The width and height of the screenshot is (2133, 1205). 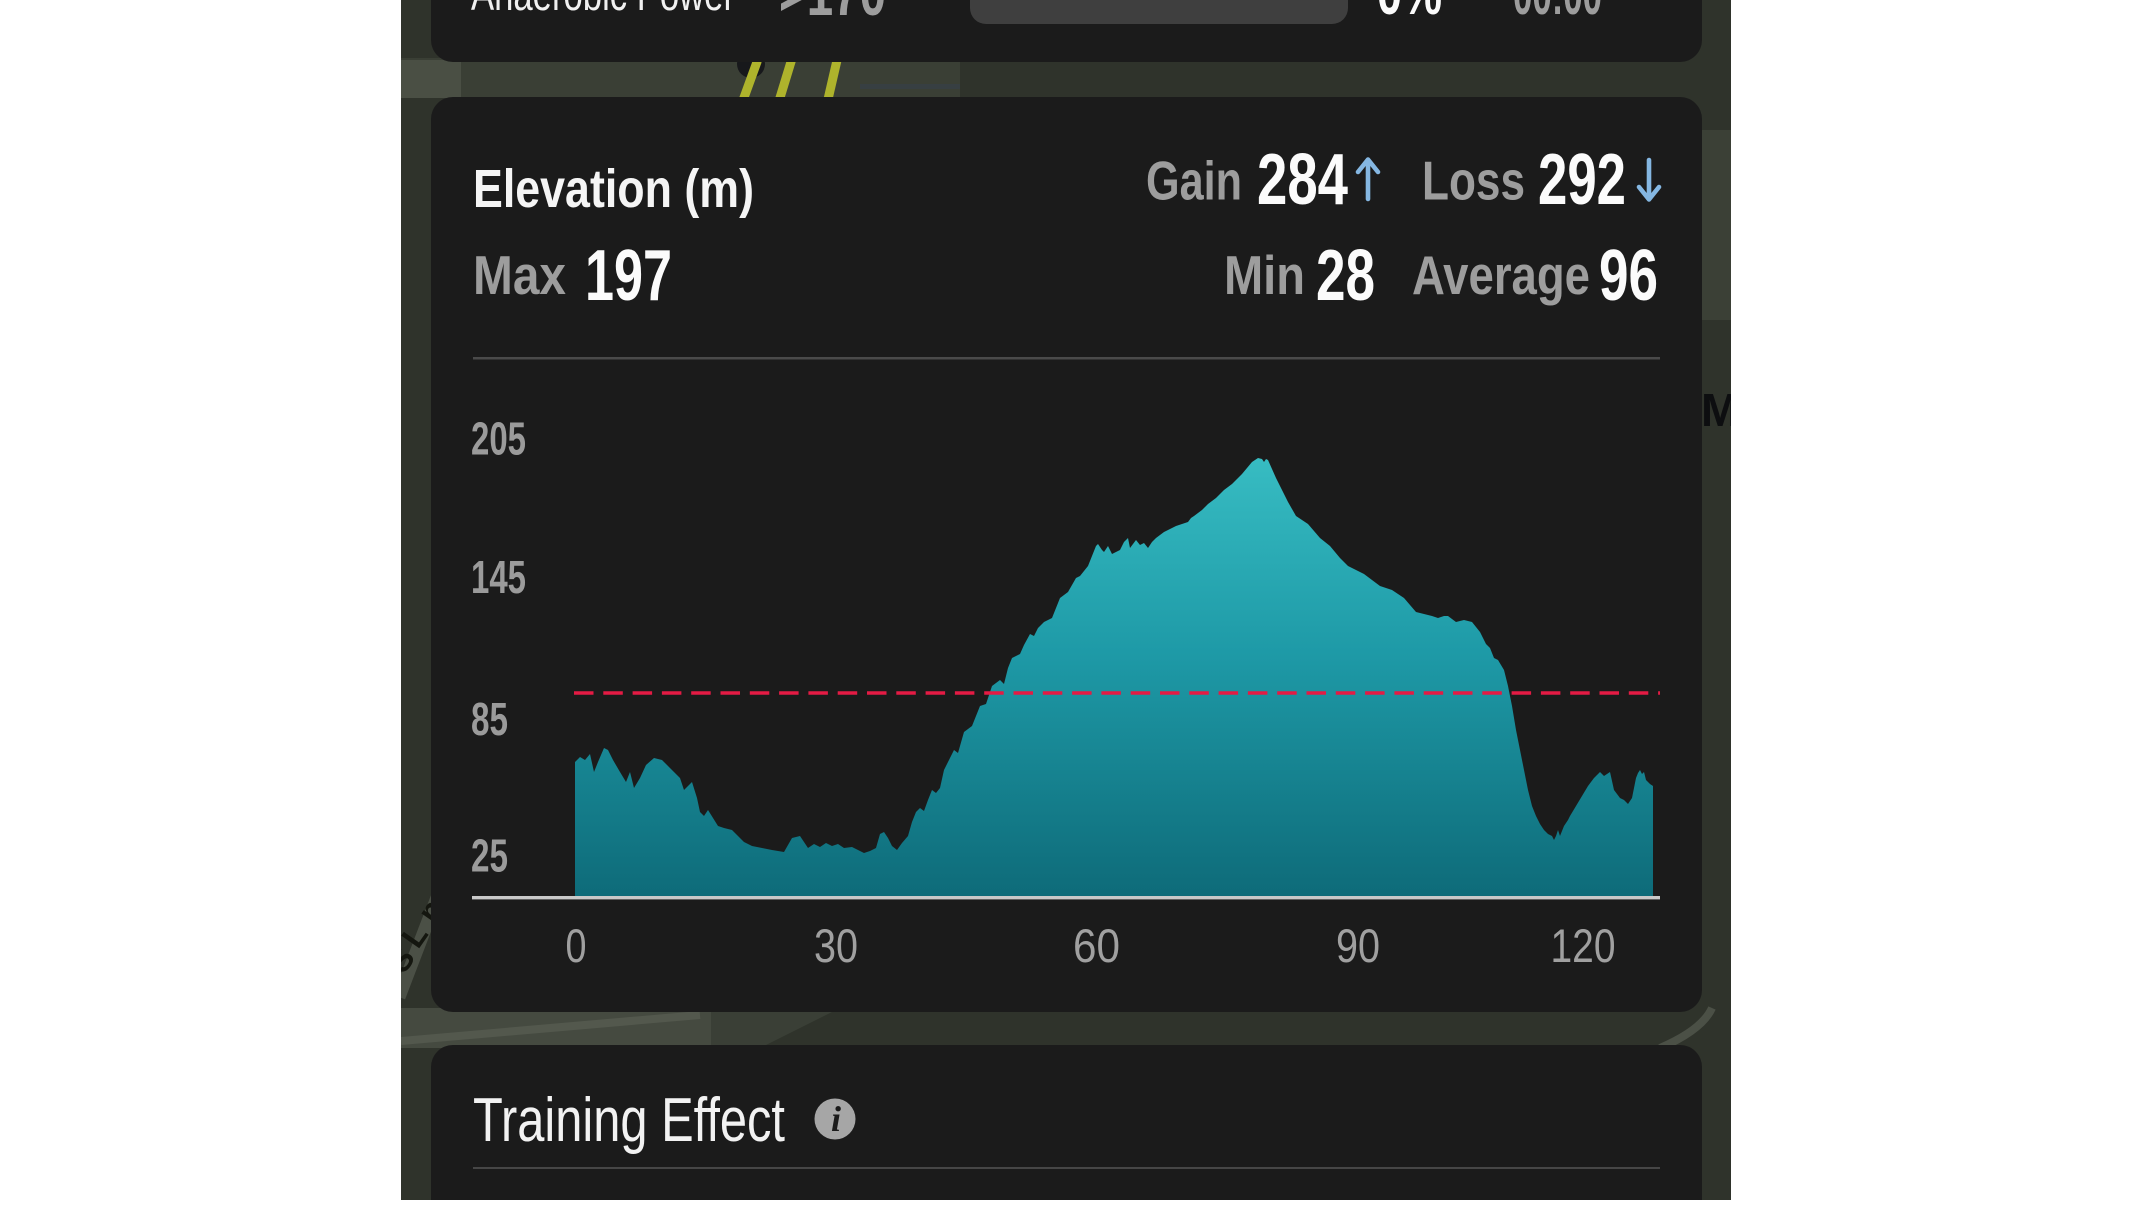 What do you see at coordinates (489, 856) in the screenshot?
I see `svg-text: 25` at bounding box center [489, 856].